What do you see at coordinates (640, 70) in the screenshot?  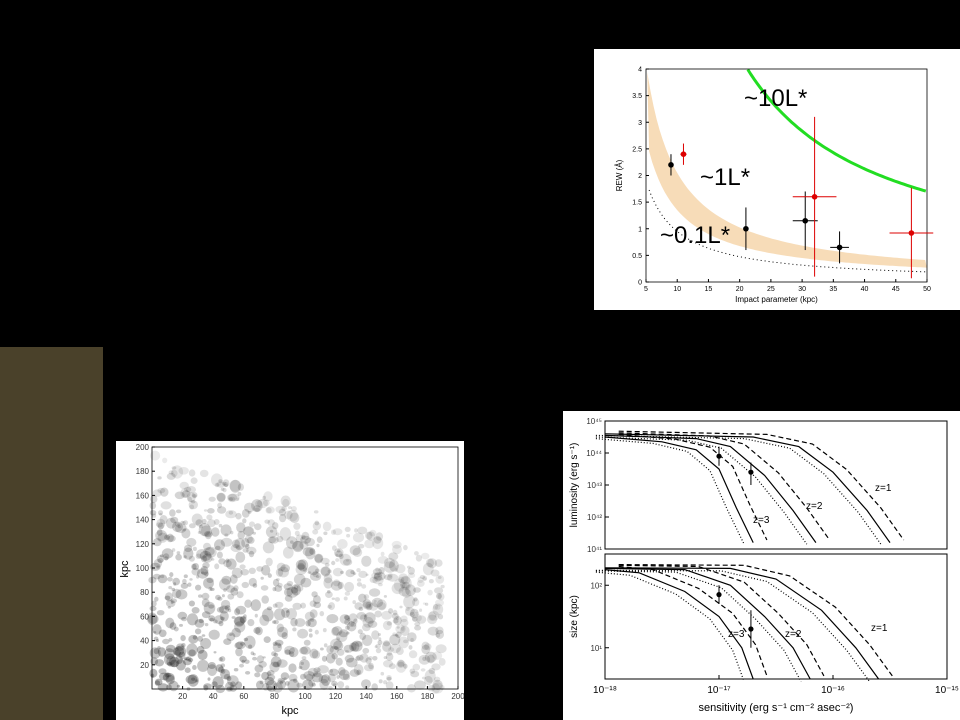 I see `y-tick-label: 4` at bounding box center [640, 70].